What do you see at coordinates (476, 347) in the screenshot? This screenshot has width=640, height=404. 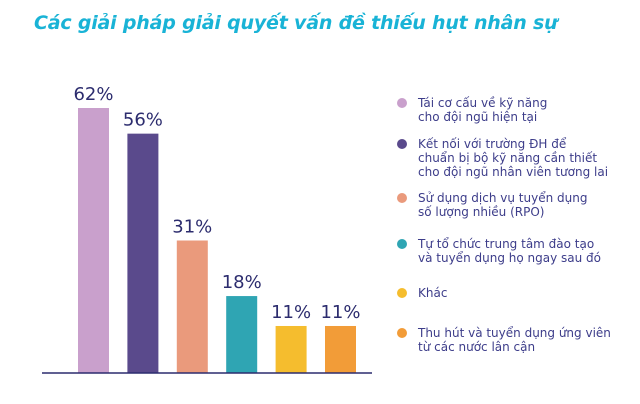 I see `legend-label-6-line-2: từ các nước lân cận` at bounding box center [476, 347].